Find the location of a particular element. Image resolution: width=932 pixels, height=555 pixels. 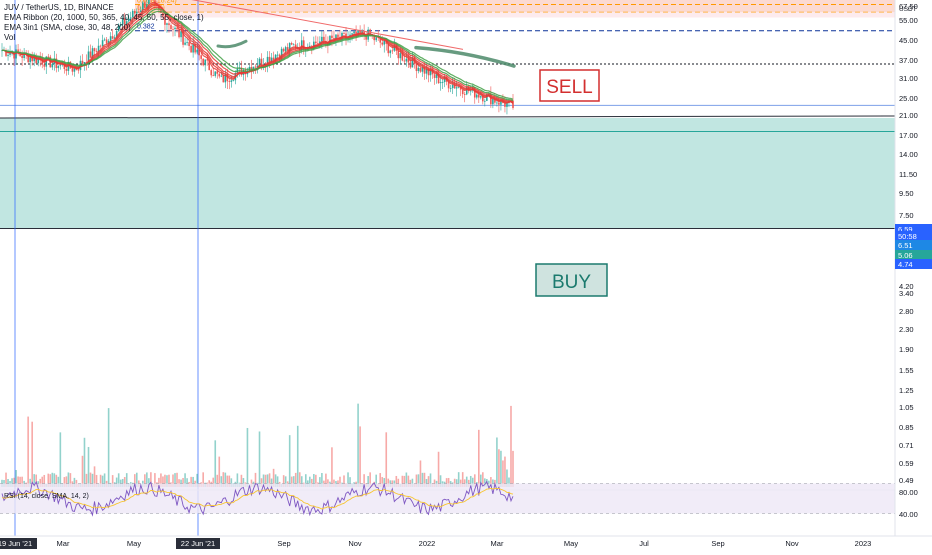

price-tick: 11.50 is located at coordinates (908, 174).